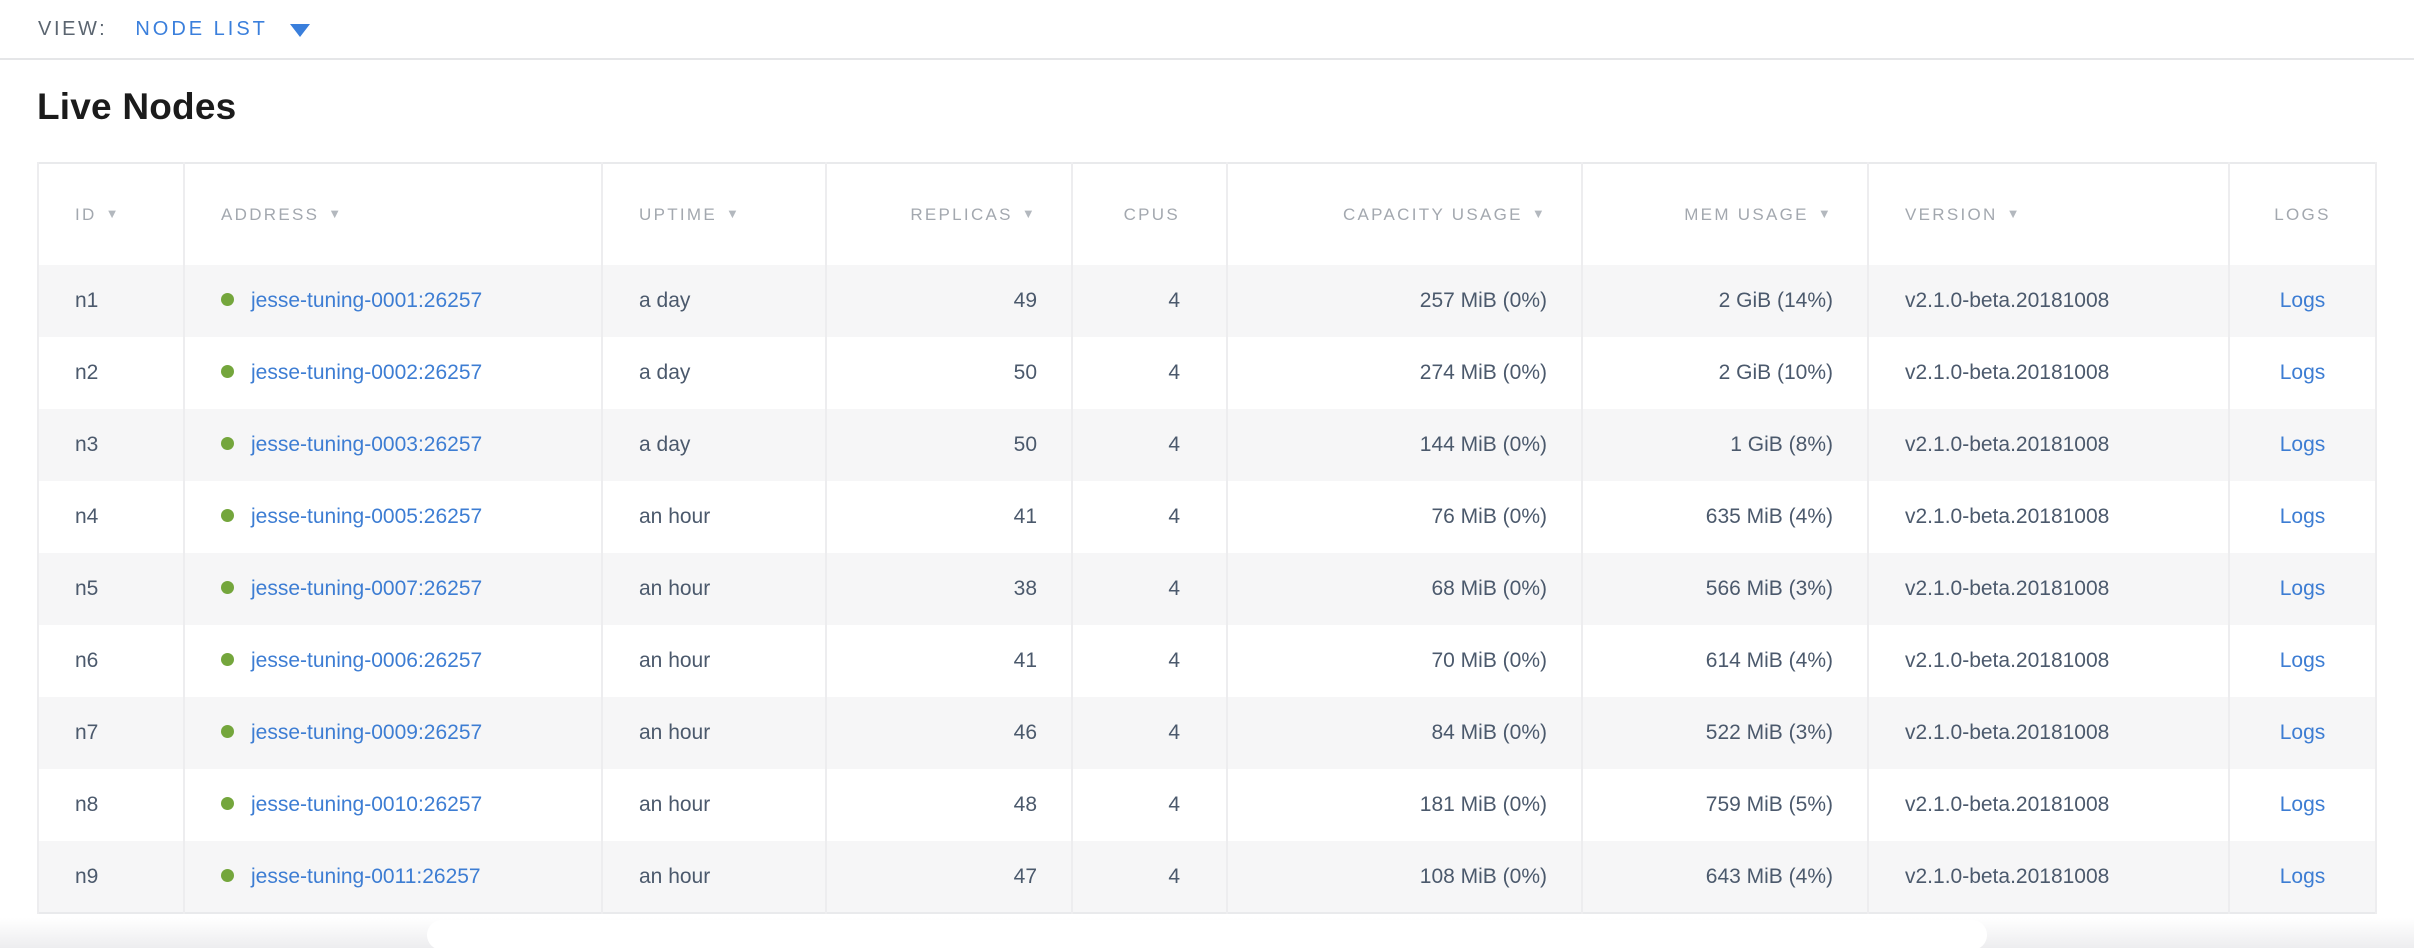 The width and height of the screenshot is (2414, 950). Describe the element at coordinates (2048, 214) in the screenshot. I see `column-header-version: VERSION ▼` at that location.